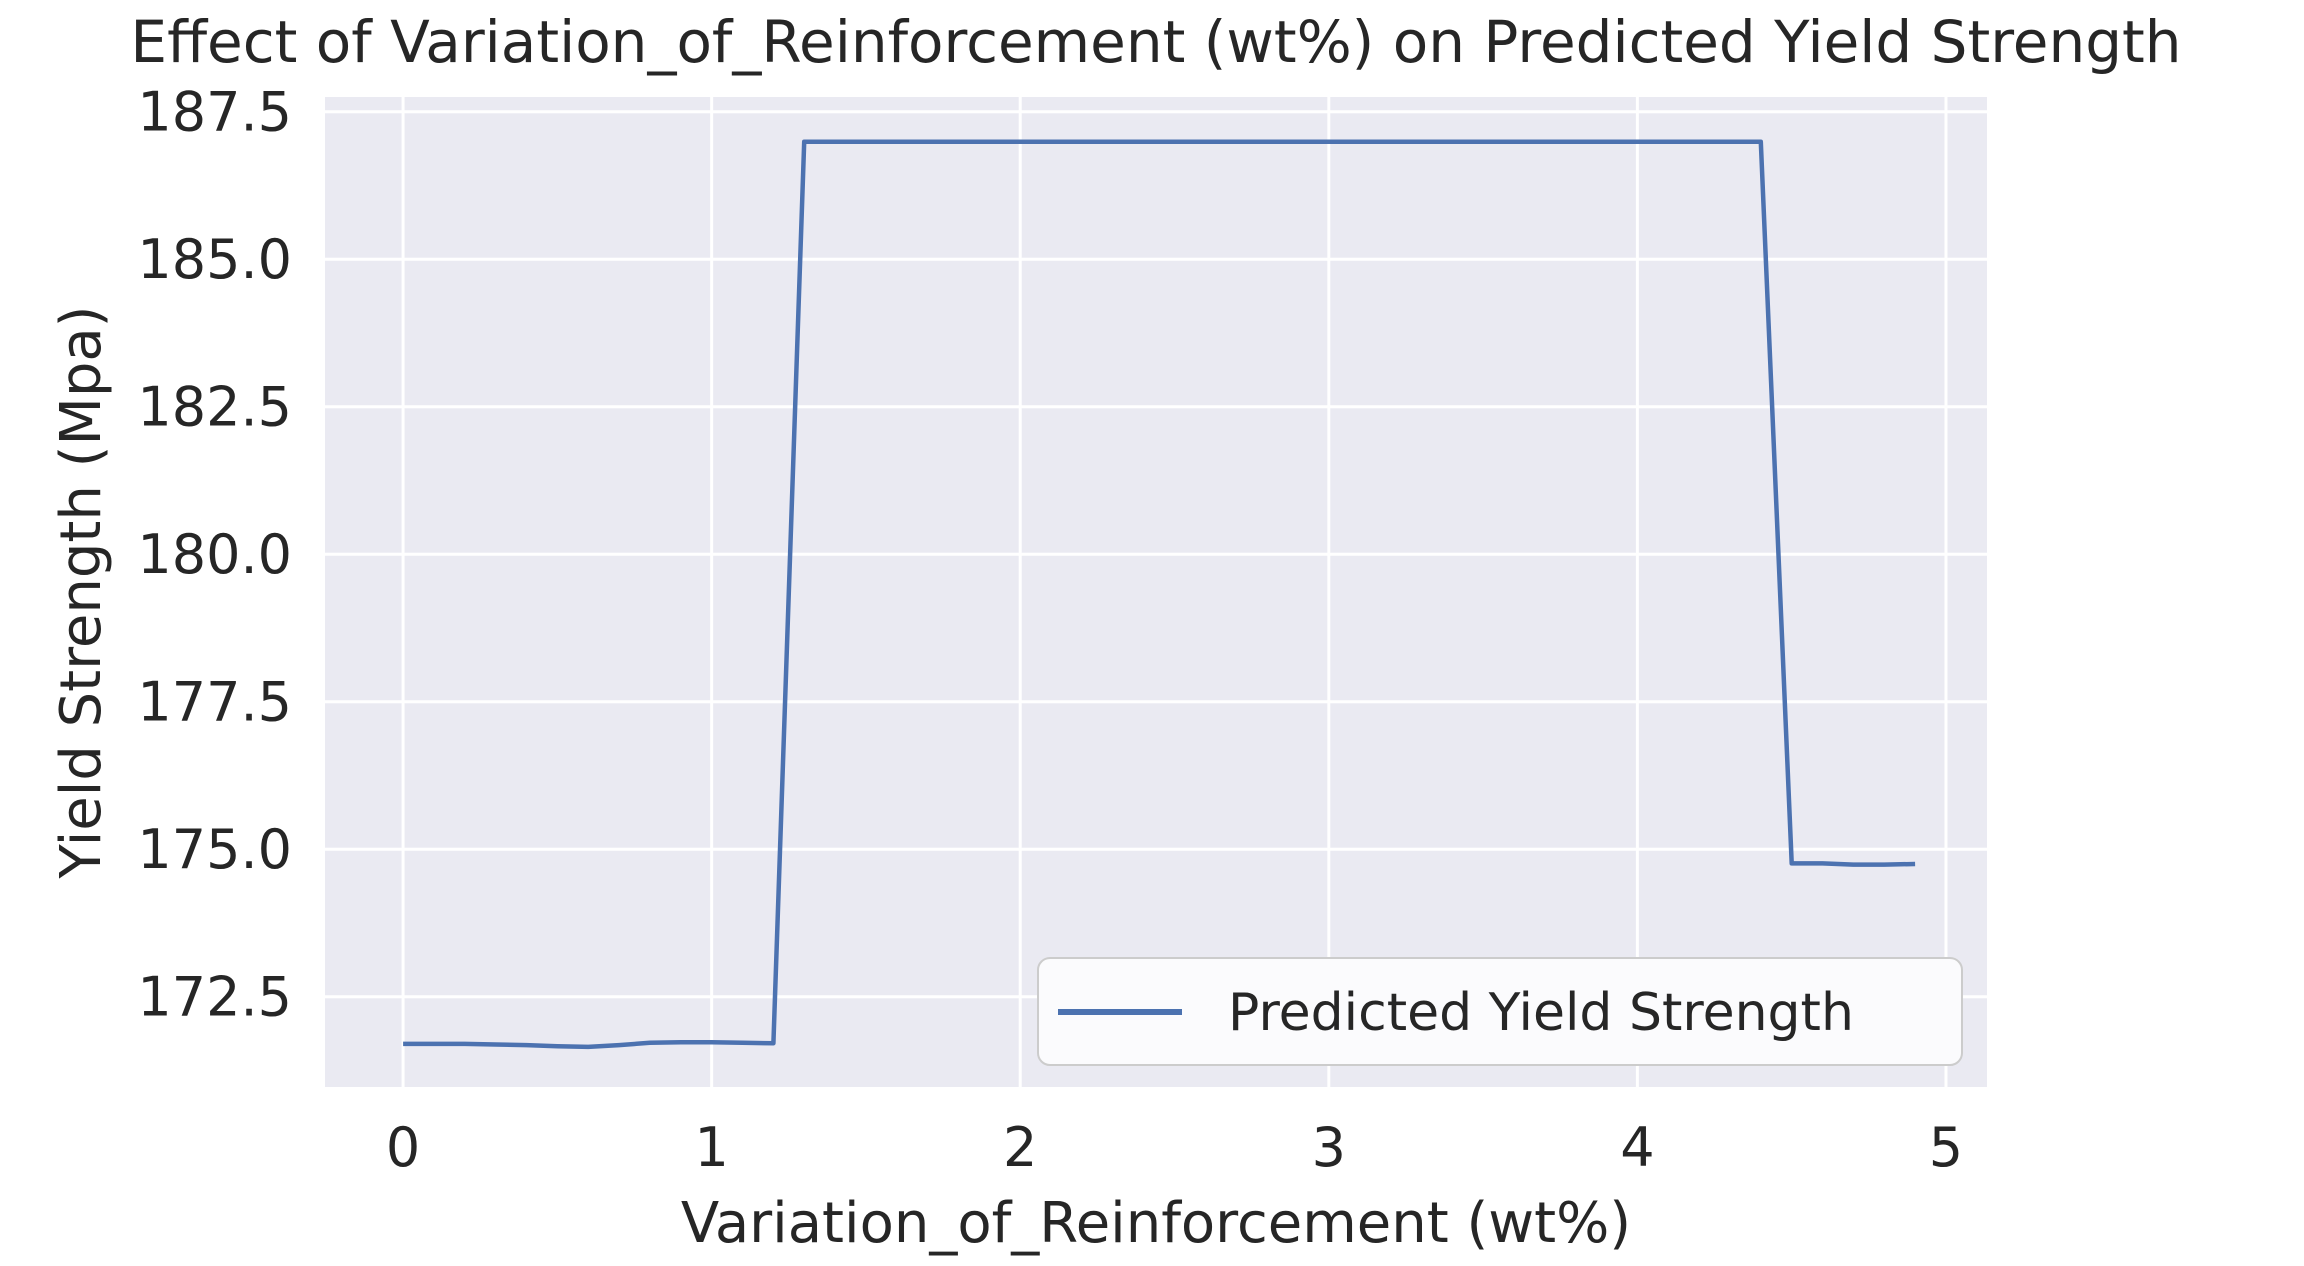 The width and height of the screenshot is (2304, 1266). Describe the element at coordinates (81, 592) in the screenshot. I see `y-axis-label: Yield Strength (Mpa)` at that location.